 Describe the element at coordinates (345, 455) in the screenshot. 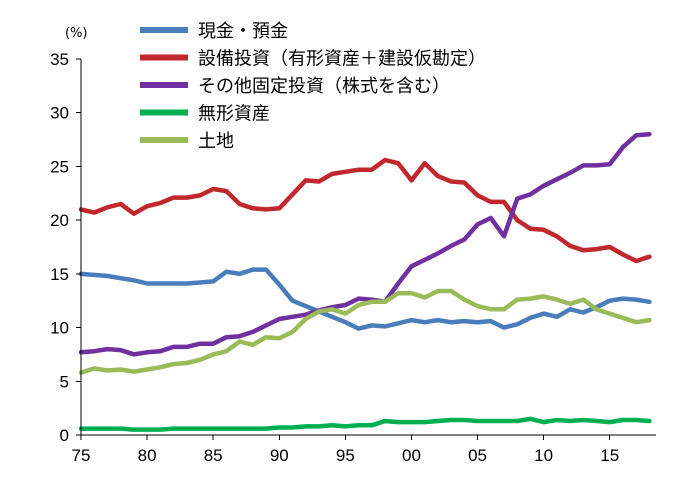

I see `x-tick-label: 95` at that location.